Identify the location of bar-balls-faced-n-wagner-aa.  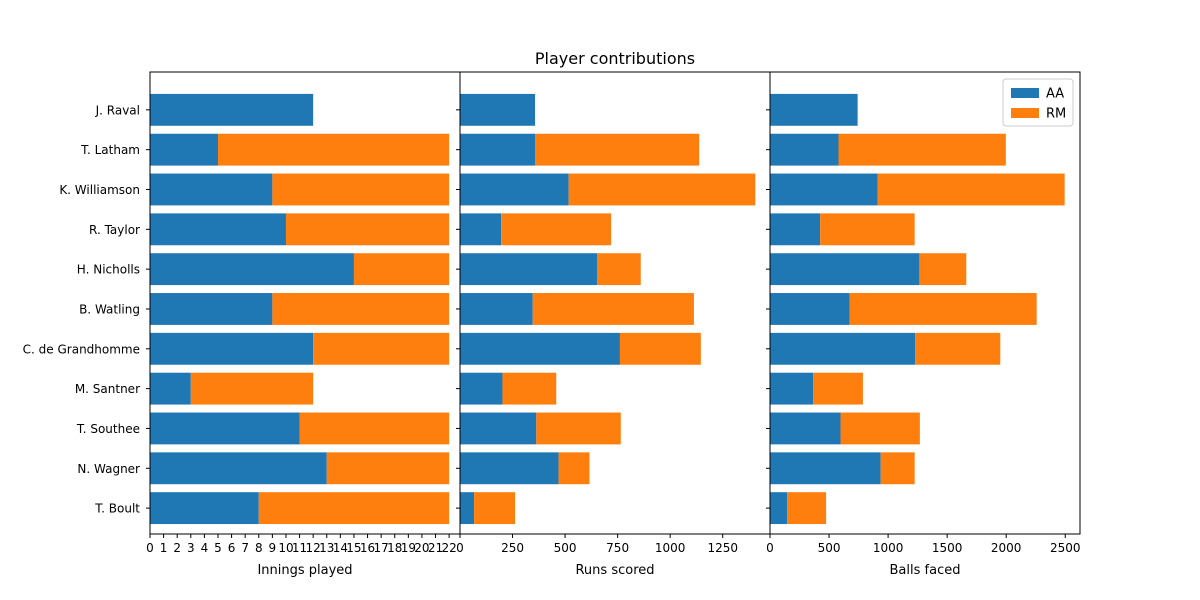
(825, 468).